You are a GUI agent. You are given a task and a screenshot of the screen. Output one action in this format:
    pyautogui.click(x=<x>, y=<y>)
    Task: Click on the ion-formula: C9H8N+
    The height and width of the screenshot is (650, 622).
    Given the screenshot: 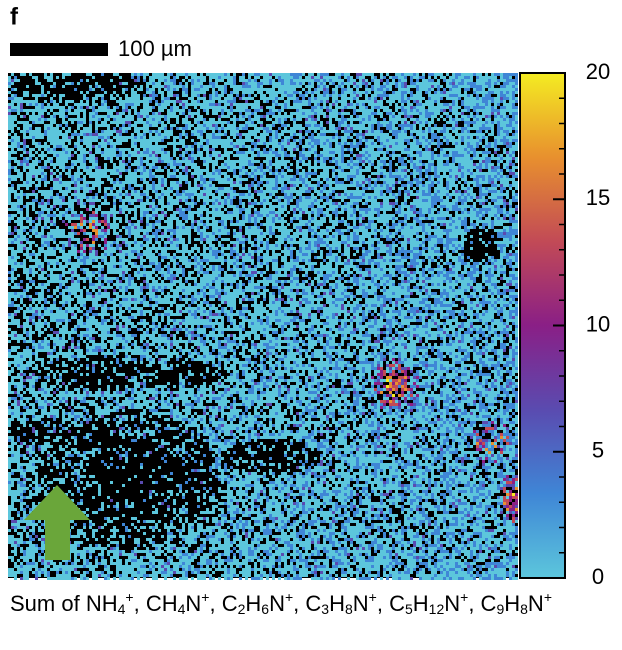 What is the action you would take?
    pyautogui.click(x=516, y=603)
    